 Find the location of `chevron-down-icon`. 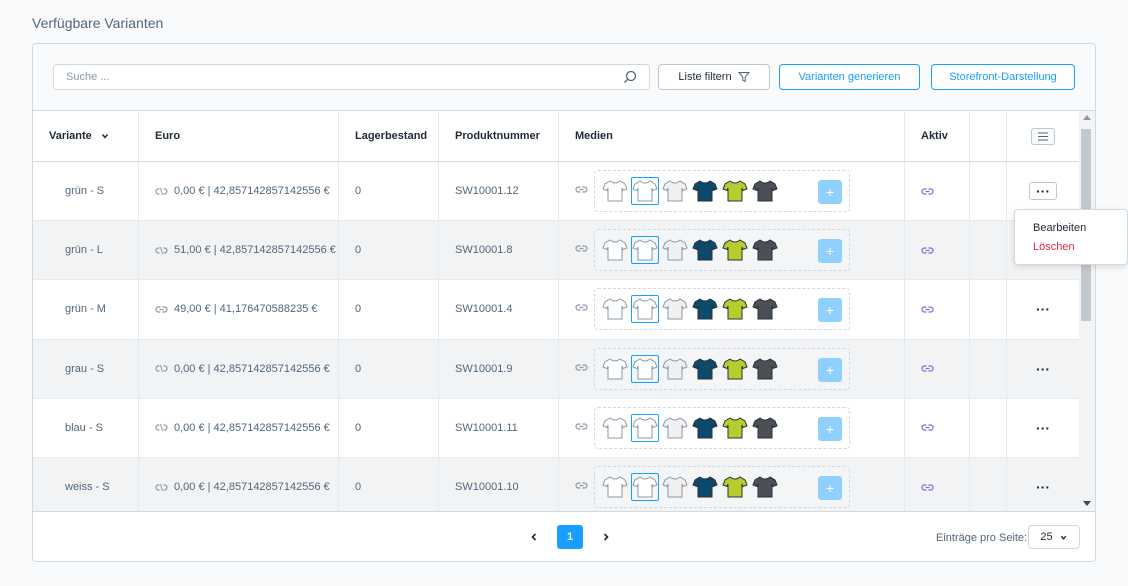

chevron-down-icon is located at coordinates (105, 136).